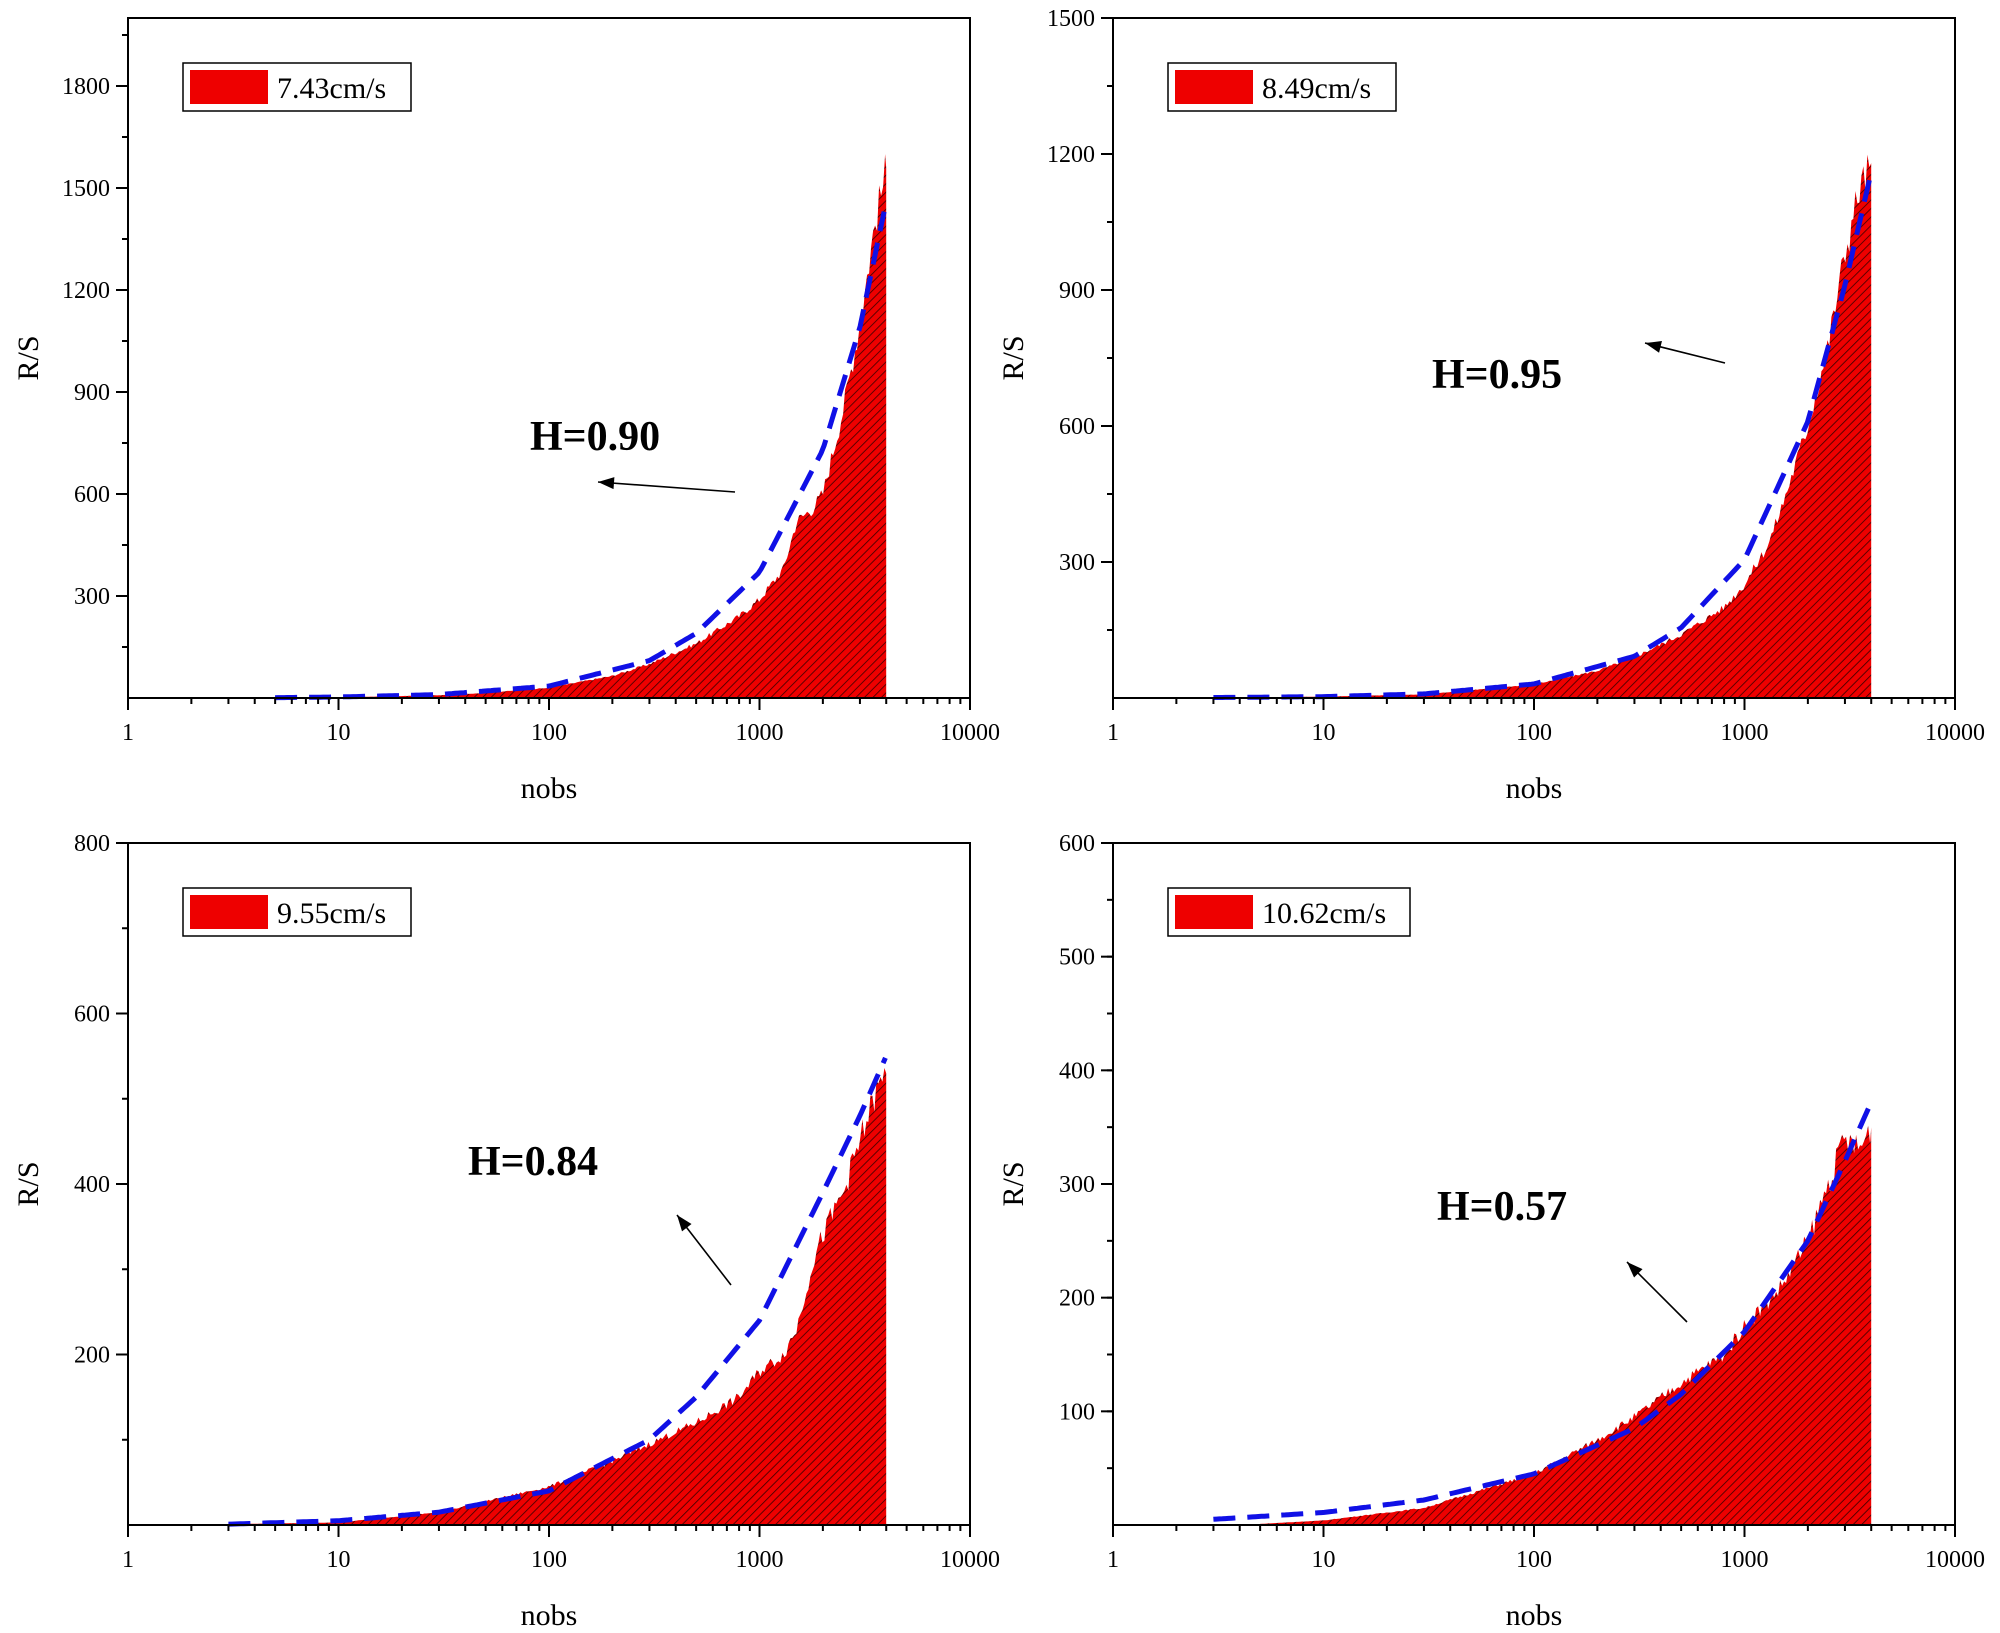 The image size is (2000, 1633). Describe the element at coordinates (1077, 958) in the screenshot. I see `y-tick-label: 500` at that location.